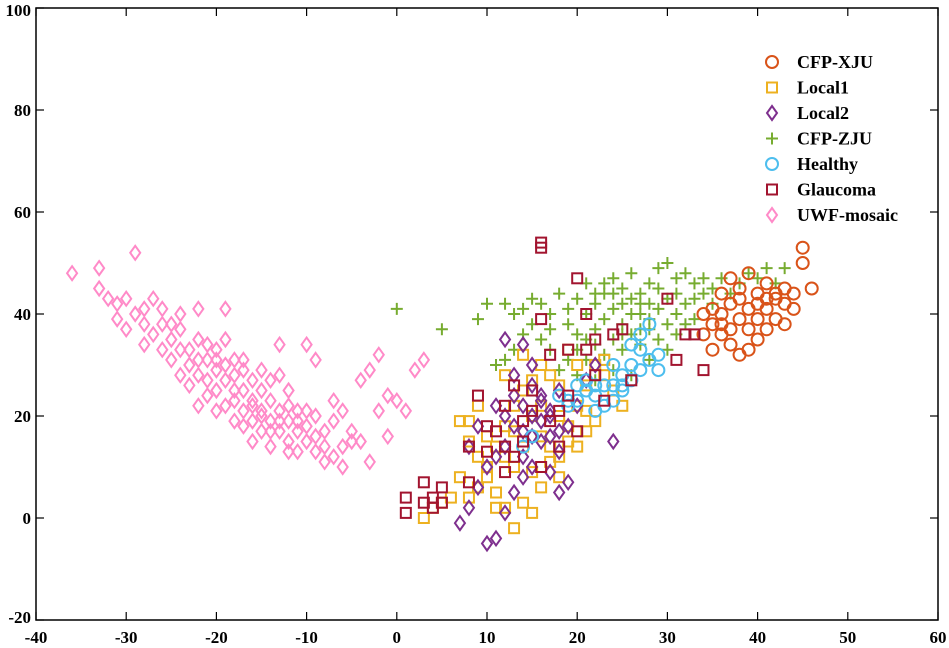 This screenshot has height=648, width=949. I want to click on x-tick-label: -30, so click(126, 637).